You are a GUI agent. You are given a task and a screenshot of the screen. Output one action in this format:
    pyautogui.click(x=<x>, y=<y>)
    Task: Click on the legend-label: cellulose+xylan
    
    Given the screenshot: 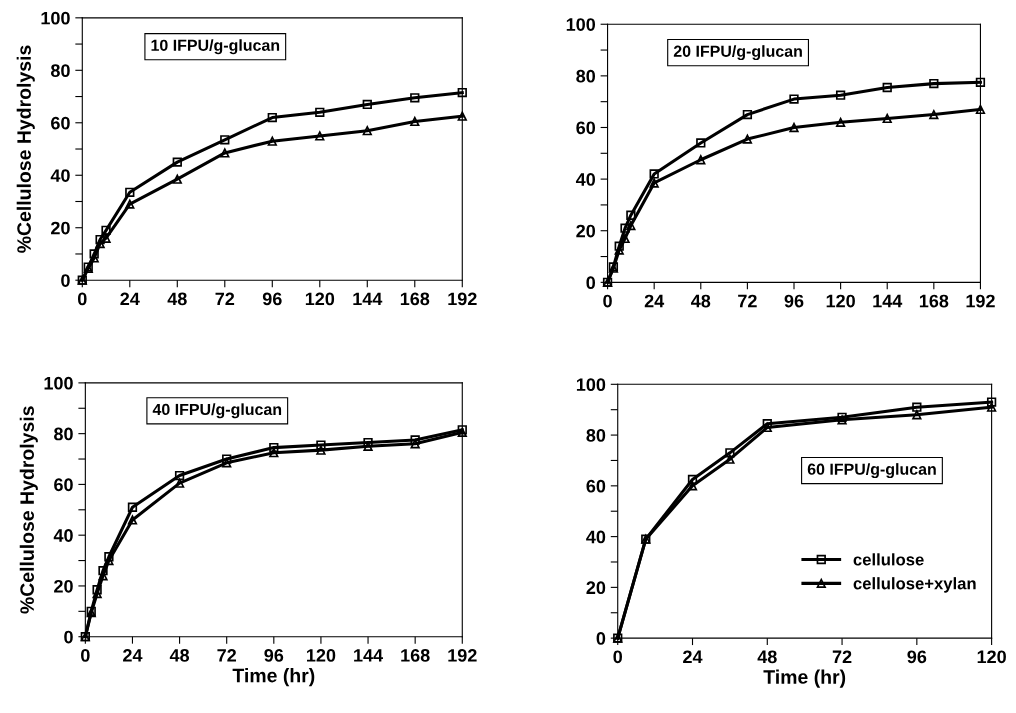 What is the action you would take?
    pyautogui.click(x=914, y=585)
    